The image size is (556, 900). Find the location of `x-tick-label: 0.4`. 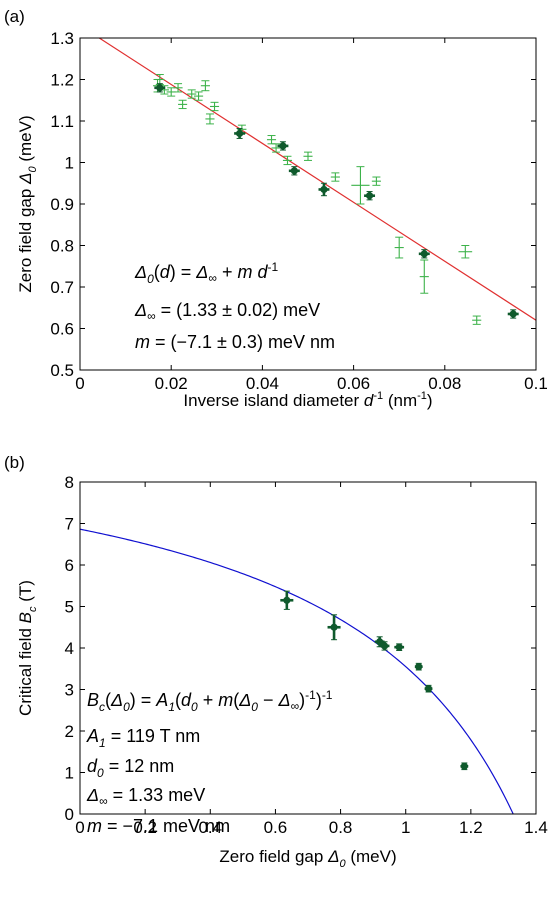

x-tick-label: 0.4 is located at coordinates (210, 827).